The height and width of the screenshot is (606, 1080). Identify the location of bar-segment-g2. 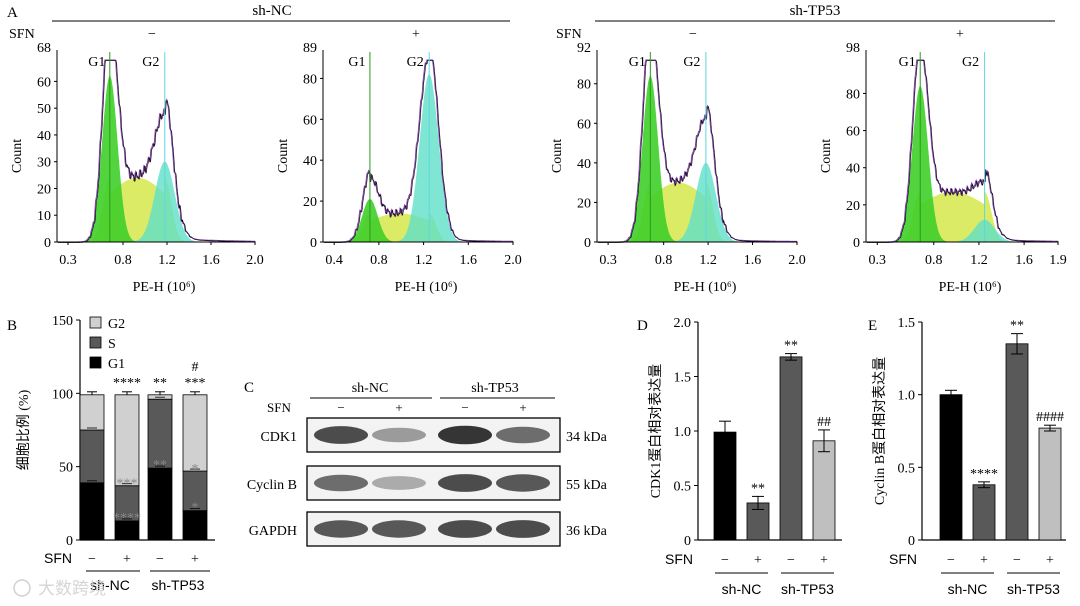
(195, 433).